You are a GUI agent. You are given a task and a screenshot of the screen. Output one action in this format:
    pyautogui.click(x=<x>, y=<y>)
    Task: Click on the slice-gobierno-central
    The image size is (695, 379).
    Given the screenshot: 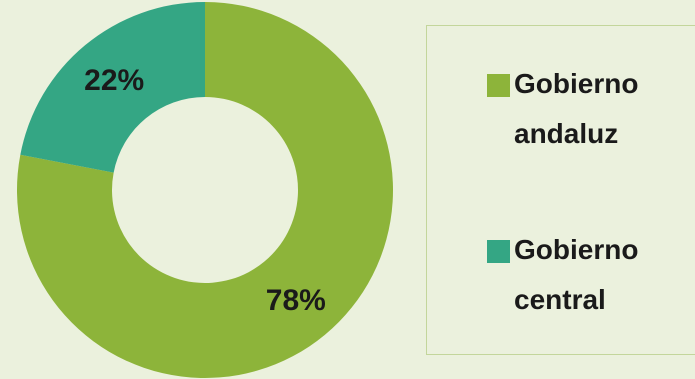 What is the action you would take?
    pyautogui.click(x=112, y=87)
    